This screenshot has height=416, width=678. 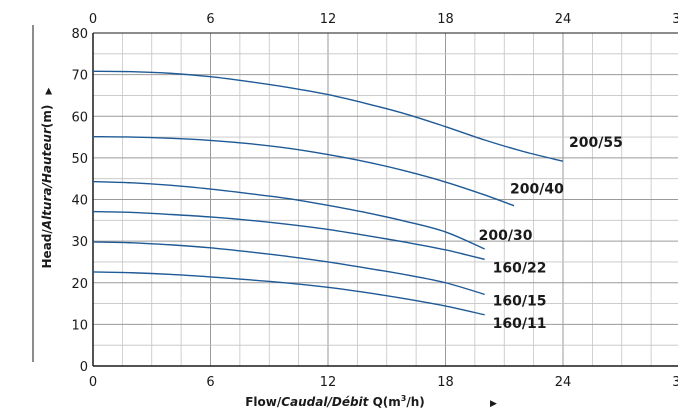 I want to click on y-tick-label: 80, so click(x=79, y=34).